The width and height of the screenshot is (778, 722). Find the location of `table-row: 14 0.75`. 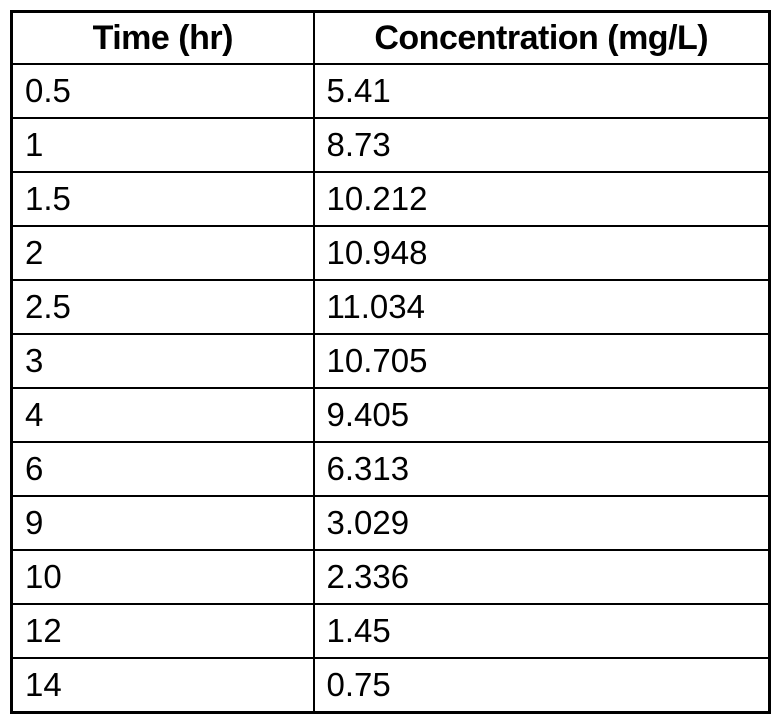

table-row: 14 0.75 is located at coordinates (390, 685).